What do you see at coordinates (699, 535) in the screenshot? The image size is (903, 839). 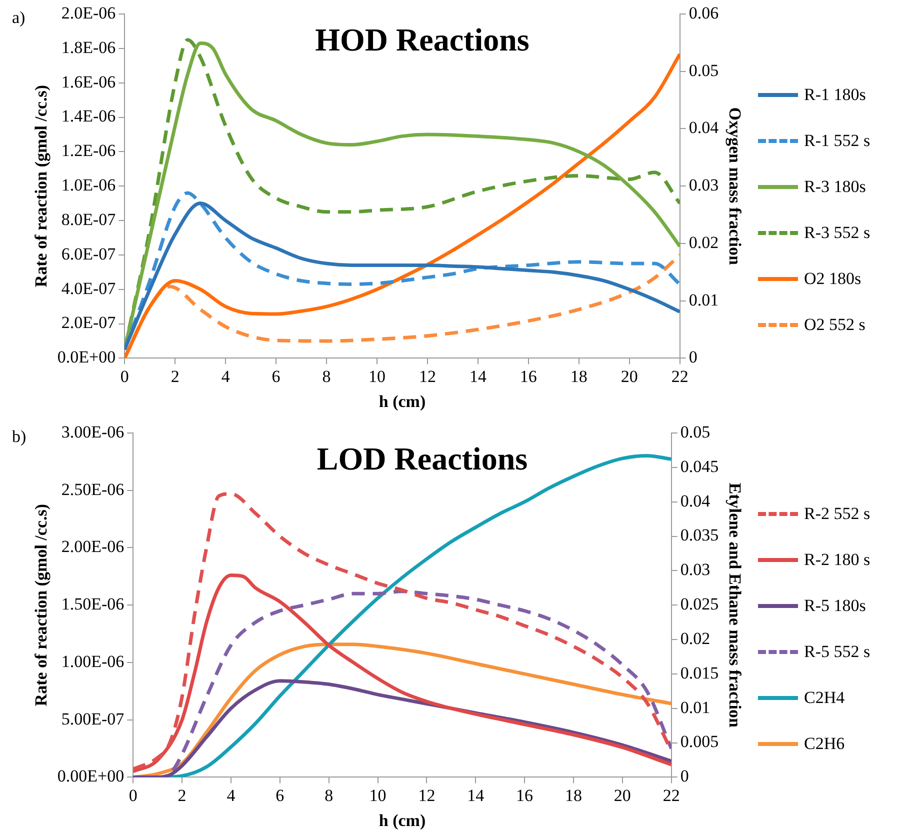 I see `y2-tick-label: 0.035` at bounding box center [699, 535].